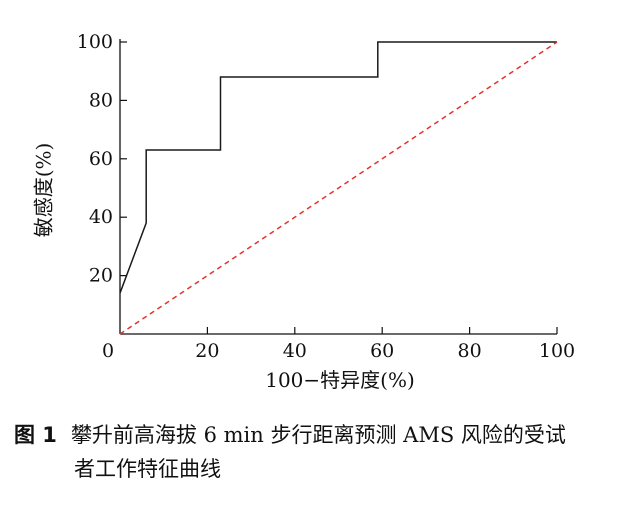 The image size is (625, 527). I want to click on x-axis-title: 100−特异度(%), so click(340, 380).